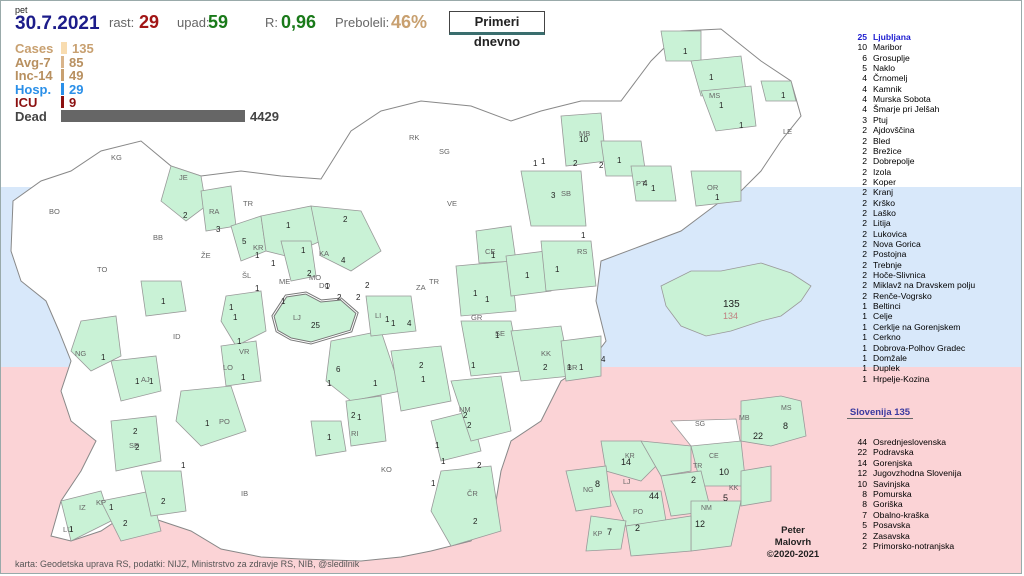  What do you see at coordinates (879, 463) in the screenshot?
I see `list-item: 14 Gorenjska` at bounding box center [879, 463].